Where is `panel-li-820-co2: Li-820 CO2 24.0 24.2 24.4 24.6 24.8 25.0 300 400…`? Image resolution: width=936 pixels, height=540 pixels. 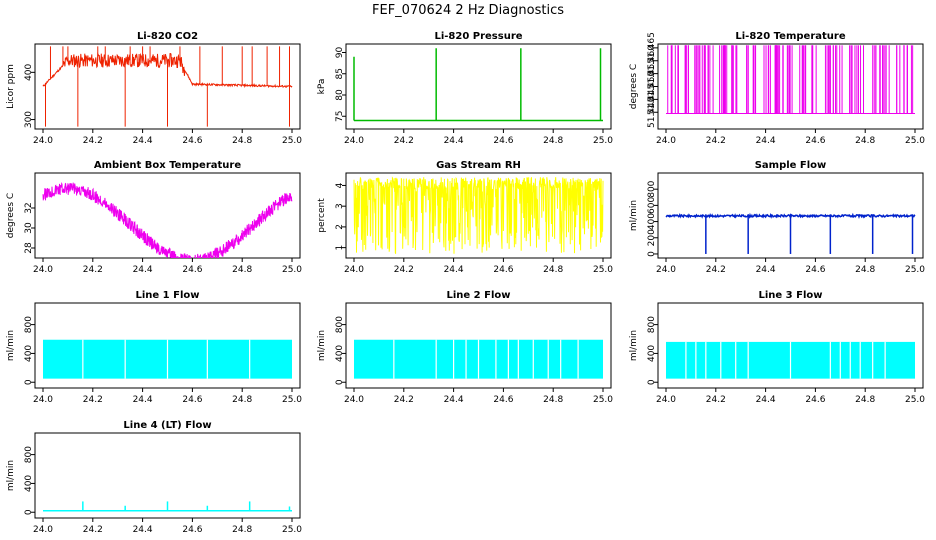 panel-li-820-co2: Li-820 CO2 24.0 24.2 24.4 24.6 24.8 25.0 300 400… is located at coordinates (154, 88).